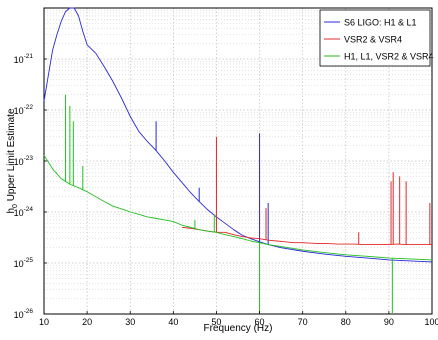 Image resolution: width=438 pixels, height=340 pixels. Describe the element at coordinates (87, 322) in the screenshot. I see `x-tick-label: 20` at that location.